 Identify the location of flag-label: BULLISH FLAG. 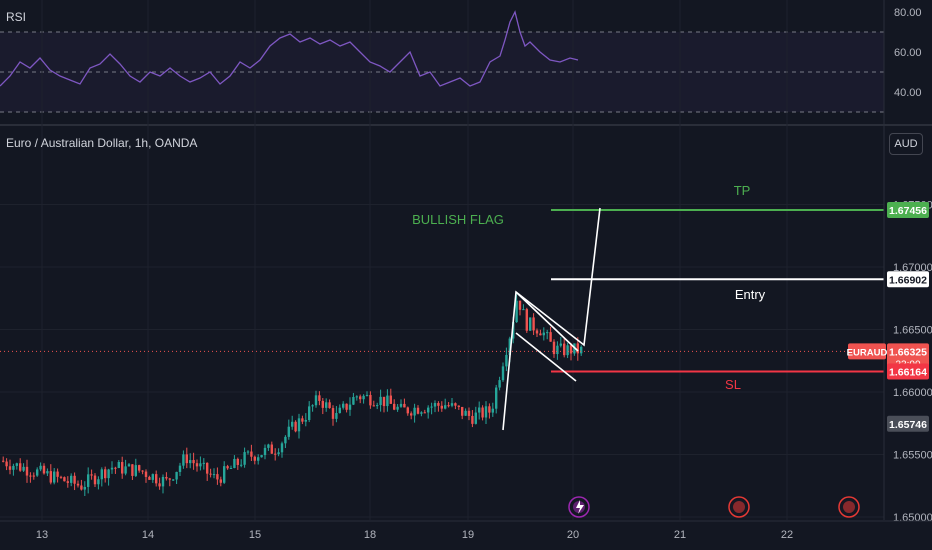
(458, 219).